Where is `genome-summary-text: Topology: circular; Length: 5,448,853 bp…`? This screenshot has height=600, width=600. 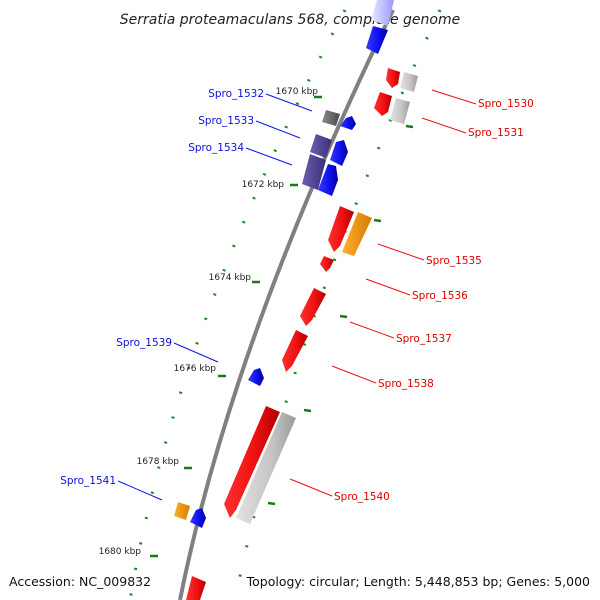
genome-summary-text: Topology: circular; Length: 5,448,853 bp… is located at coordinates (418, 581).